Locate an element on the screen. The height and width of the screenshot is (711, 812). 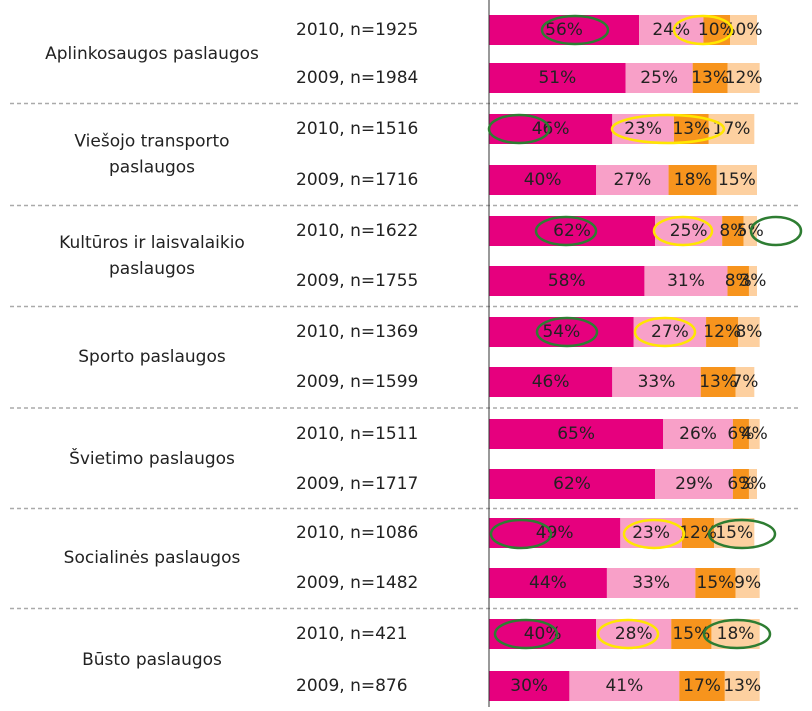
group-label: Būsto paslaugos is located at coordinates (152, 660).